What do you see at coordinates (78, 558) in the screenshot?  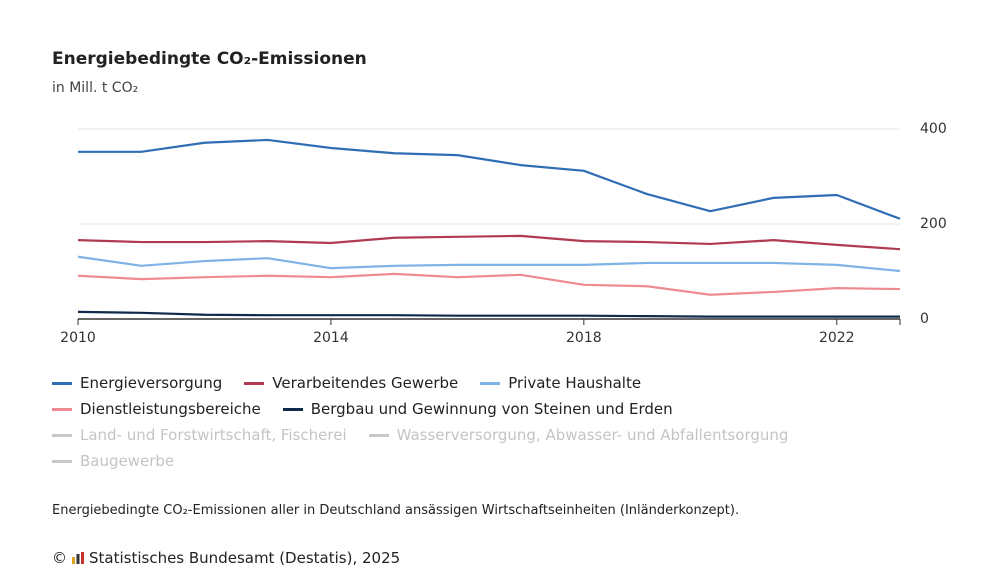 I see `logo` at bounding box center [78, 558].